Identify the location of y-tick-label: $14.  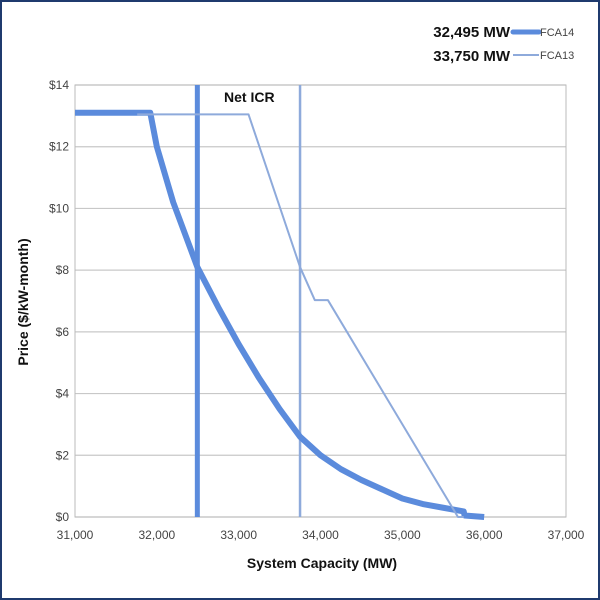
(59, 85).